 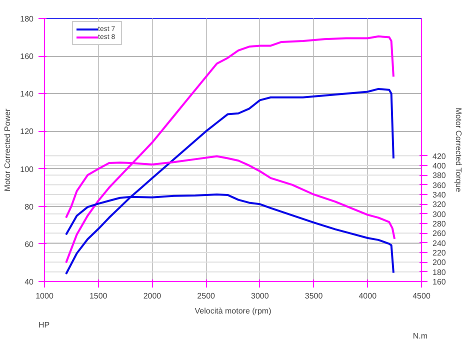 What do you see at coordinates (439, 243) in the screenshot?
I see `y2-tick-label: 240` at bounding box center [439, 243].